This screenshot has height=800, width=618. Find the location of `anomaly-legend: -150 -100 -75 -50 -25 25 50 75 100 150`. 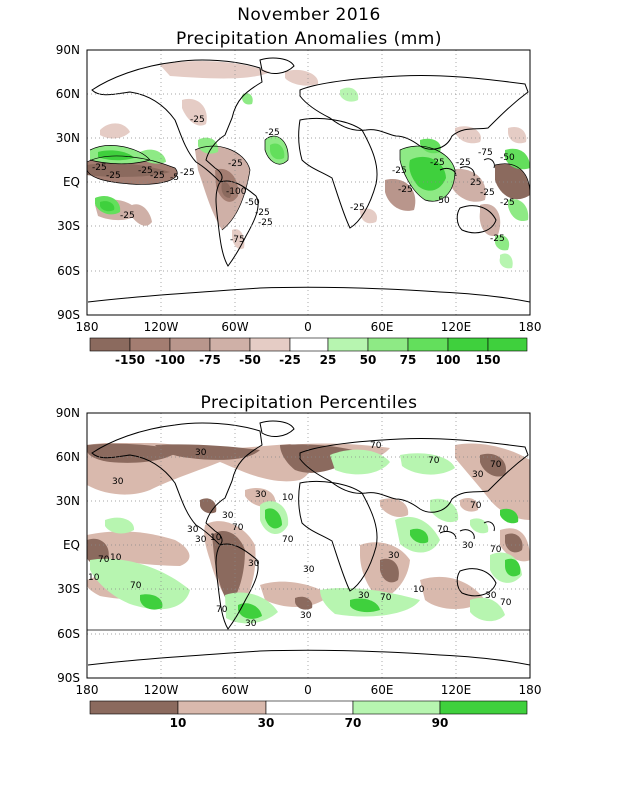

anomaly-legend: -150 -100 -75 -50 -25 25 50 75 100 150 is located at coordinates (308, 352).